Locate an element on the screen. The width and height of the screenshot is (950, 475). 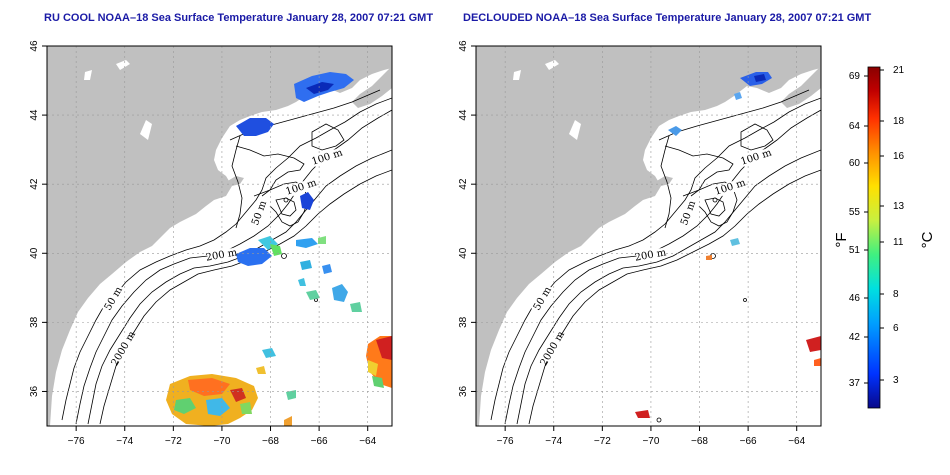
colorbar-c-tick-label: 21 is located at coordinates (899, 70).